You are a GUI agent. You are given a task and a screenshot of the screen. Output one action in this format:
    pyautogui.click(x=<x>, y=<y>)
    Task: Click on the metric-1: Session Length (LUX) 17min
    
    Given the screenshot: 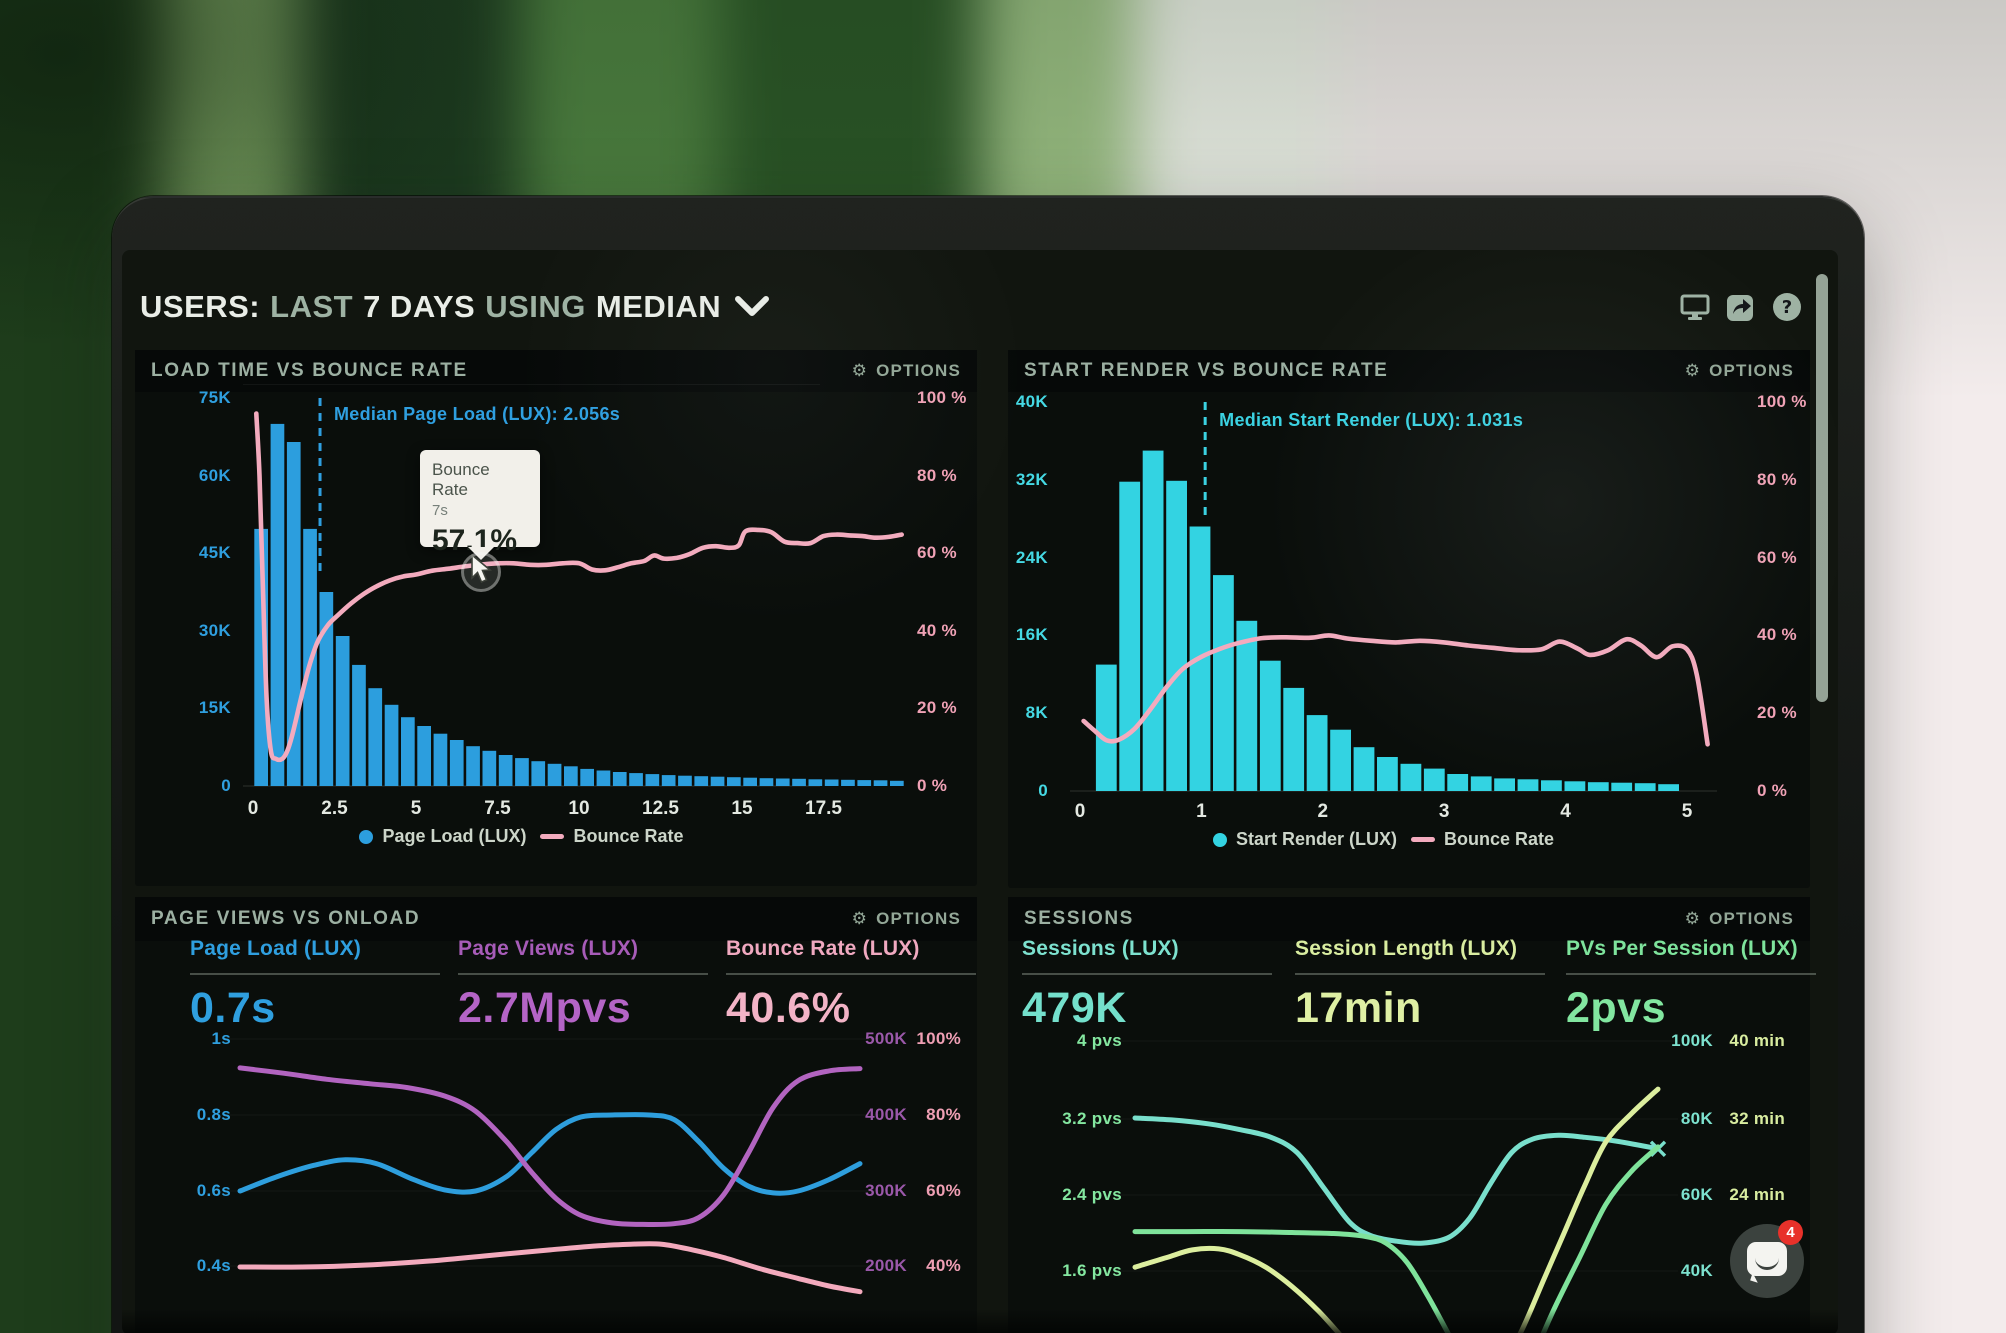 What is the action you would take?
    pyautogui.click(x=1420, y=985)
    